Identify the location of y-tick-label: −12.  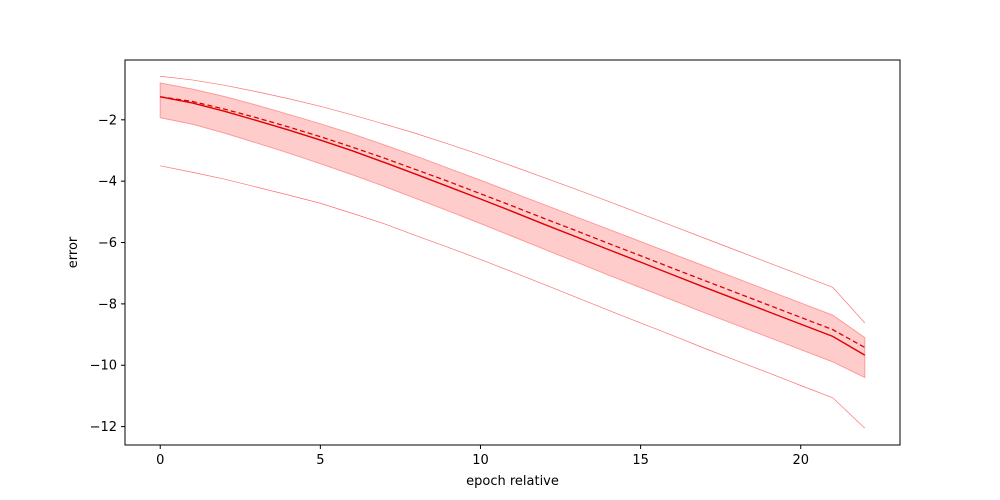
(103, 427).